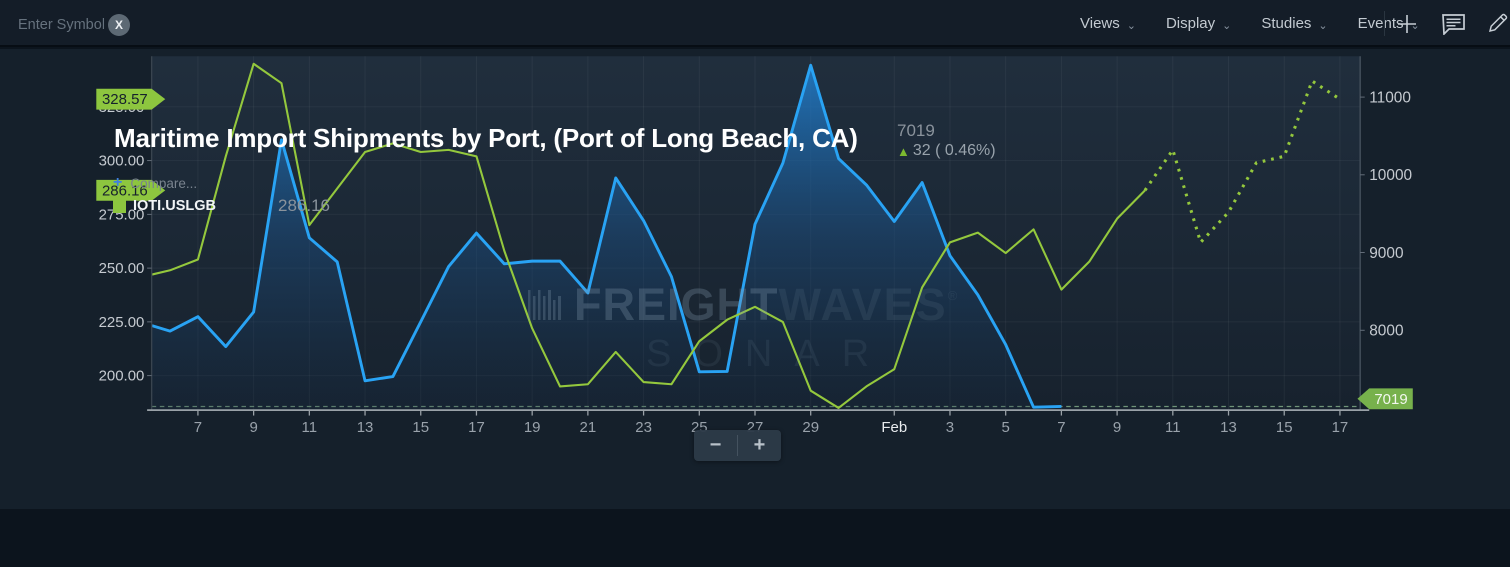 Image resolution: width=1510 pixels, height=567 pixels. I want to click on top-nav-bar: X Views ⌄ Display ⌄ Studies ⌄ Events ⌄, so click(755, 23).